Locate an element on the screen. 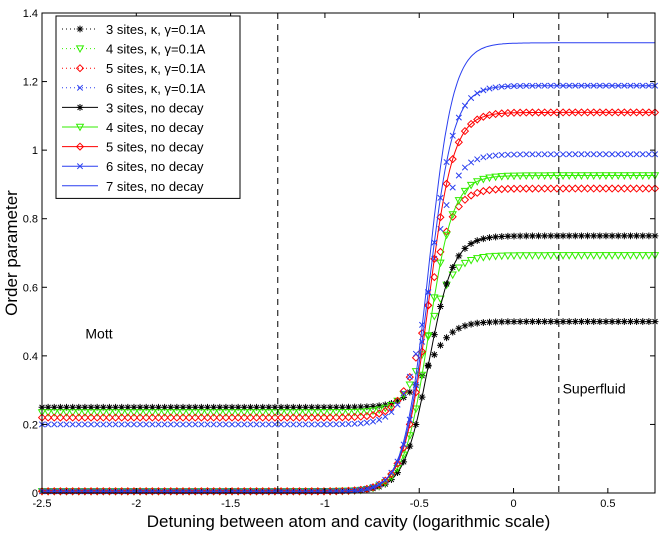 The width and height of the screenshot is (664, 535). legend-entry: 3 sites, no decay is located at coordinates (133, 107).